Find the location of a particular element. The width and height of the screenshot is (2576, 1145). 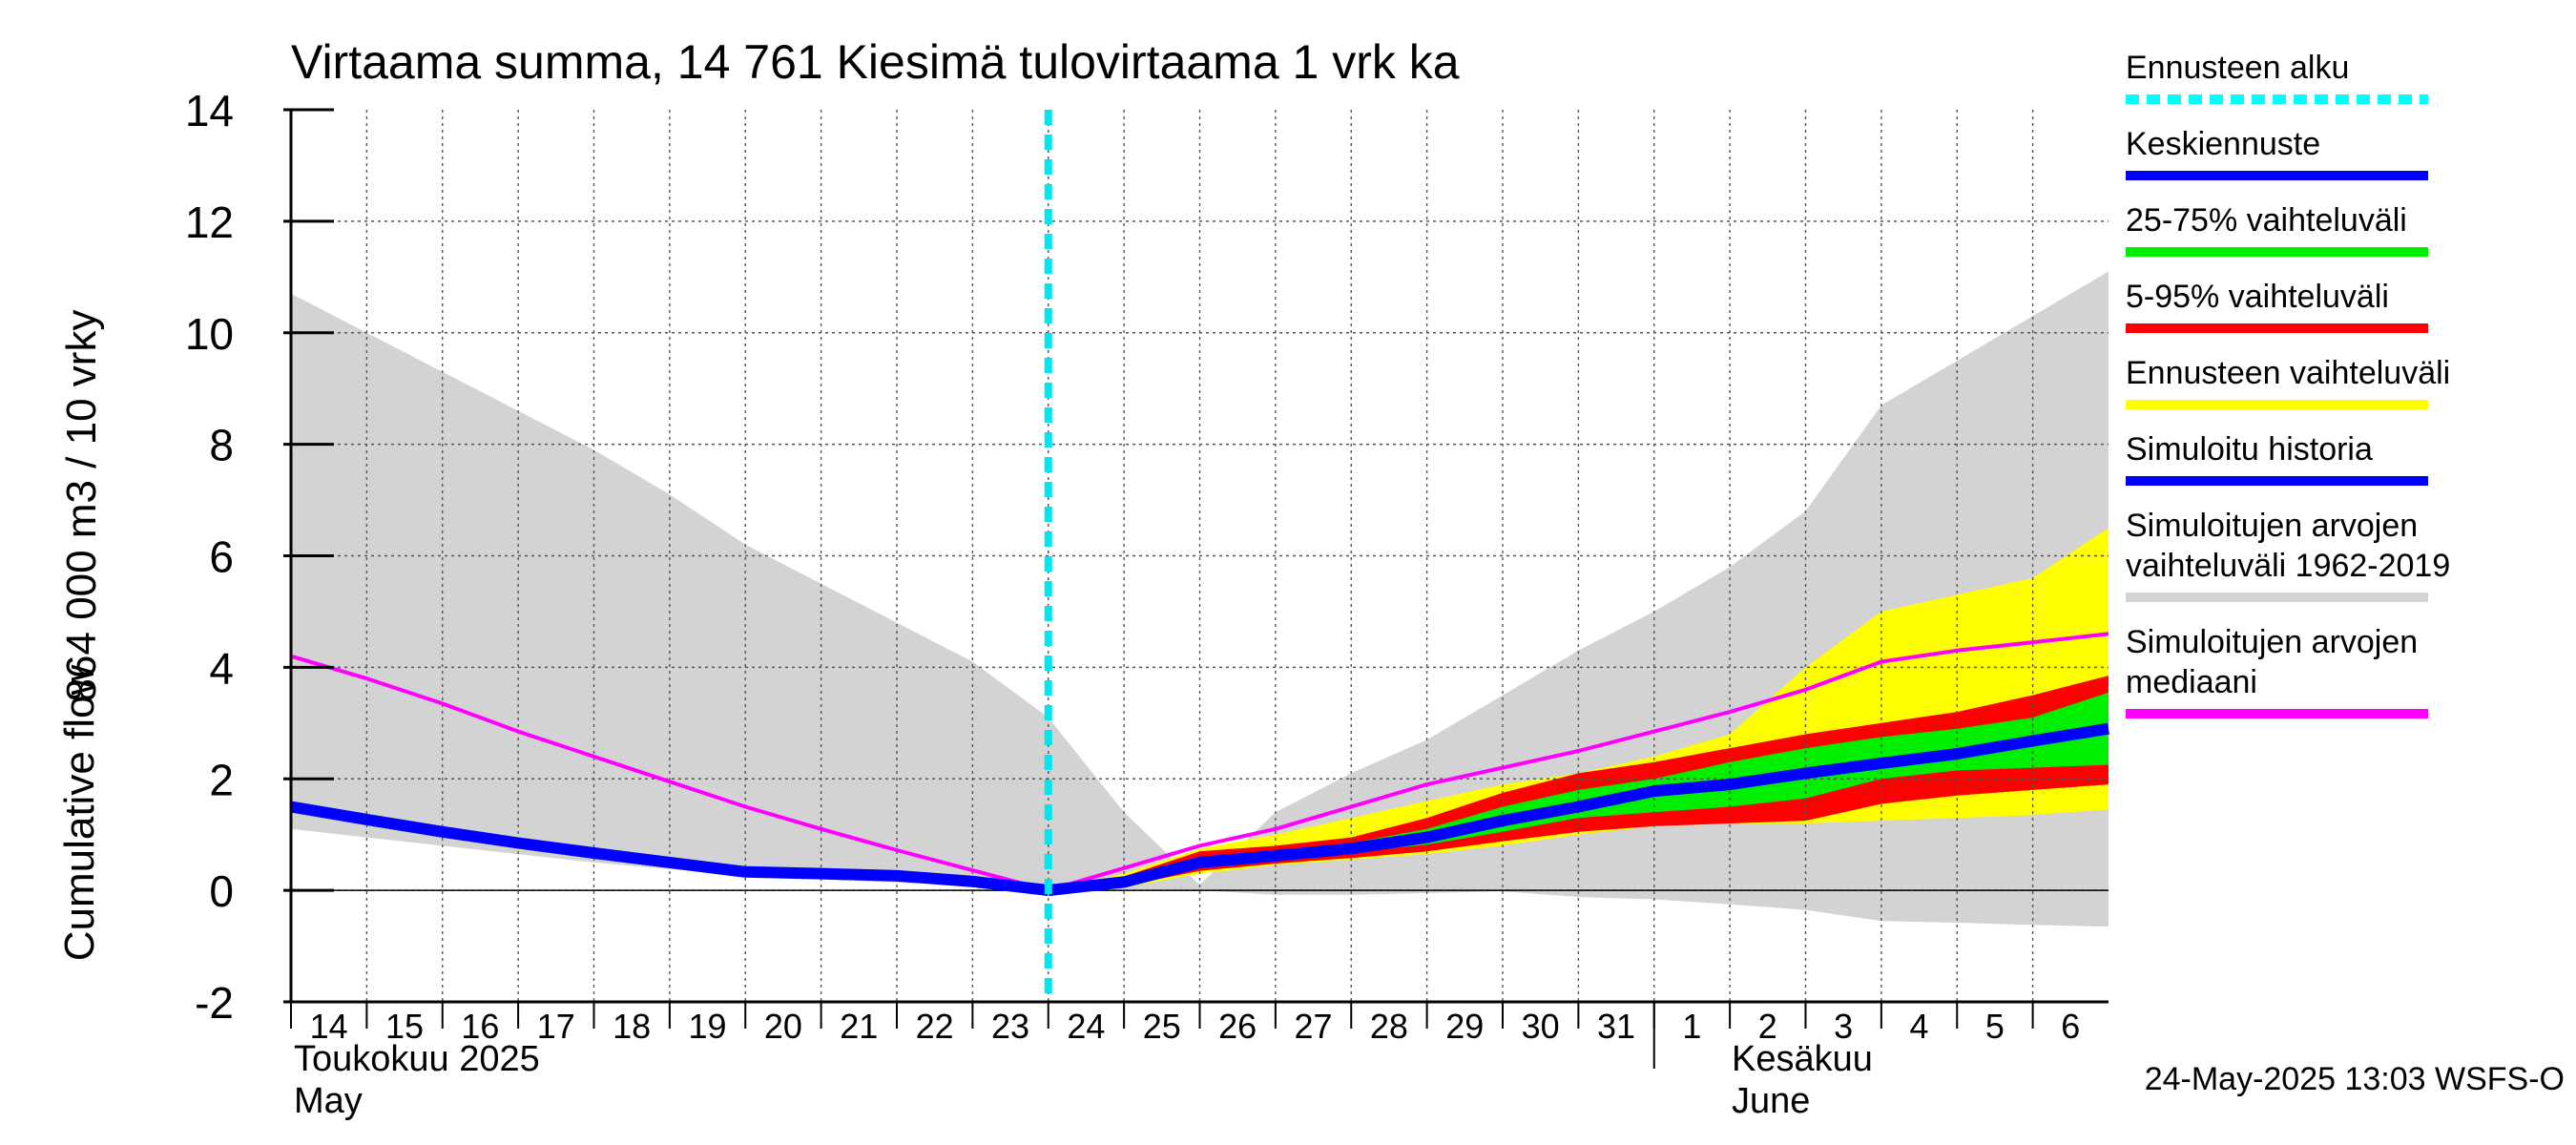

legend-item-4: Ennusteen vaihteluväli is located at coordinates (2288, 382).